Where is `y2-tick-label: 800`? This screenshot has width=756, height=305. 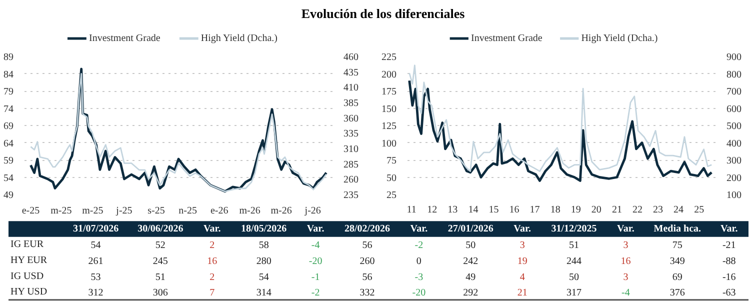
y2-tick-label: 800 is located at coordinates (734, 74).